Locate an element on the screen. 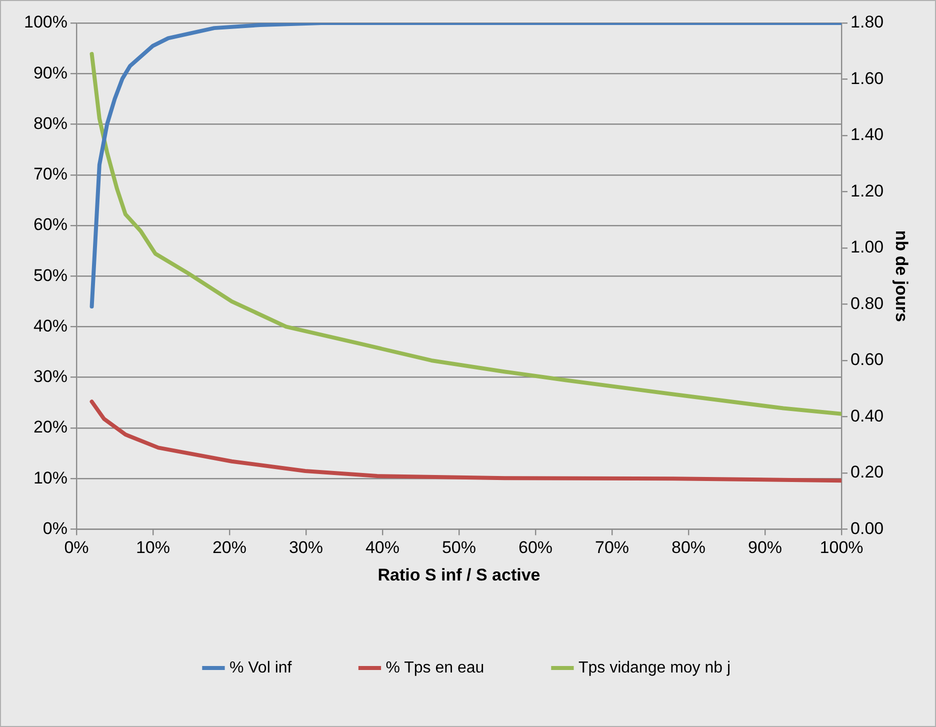 The image size is (936, 727). y2-tick-label: 0.00 is located at coordinates (867, 528).